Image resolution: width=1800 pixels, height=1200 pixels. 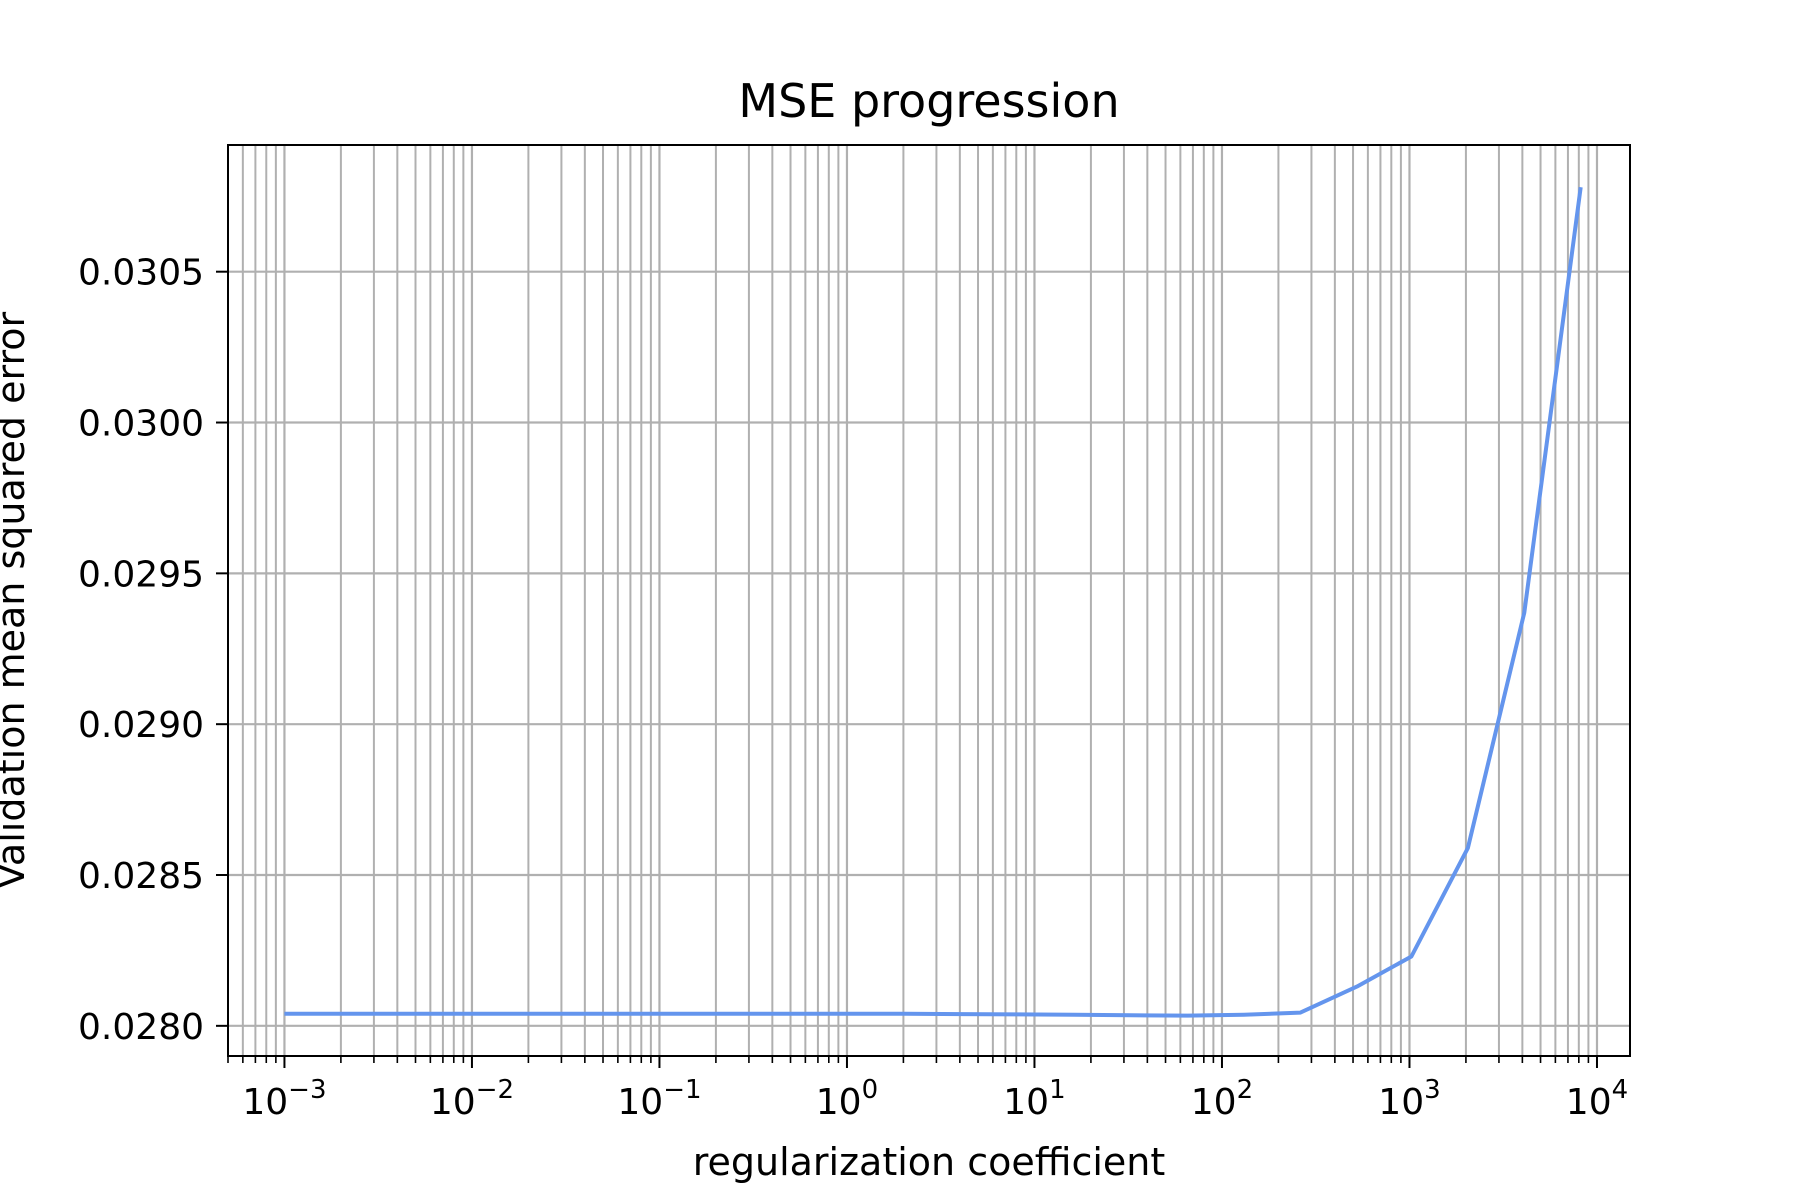 I want to click on x-tick-label-exponent: −1, so click(x=682, y=1090).